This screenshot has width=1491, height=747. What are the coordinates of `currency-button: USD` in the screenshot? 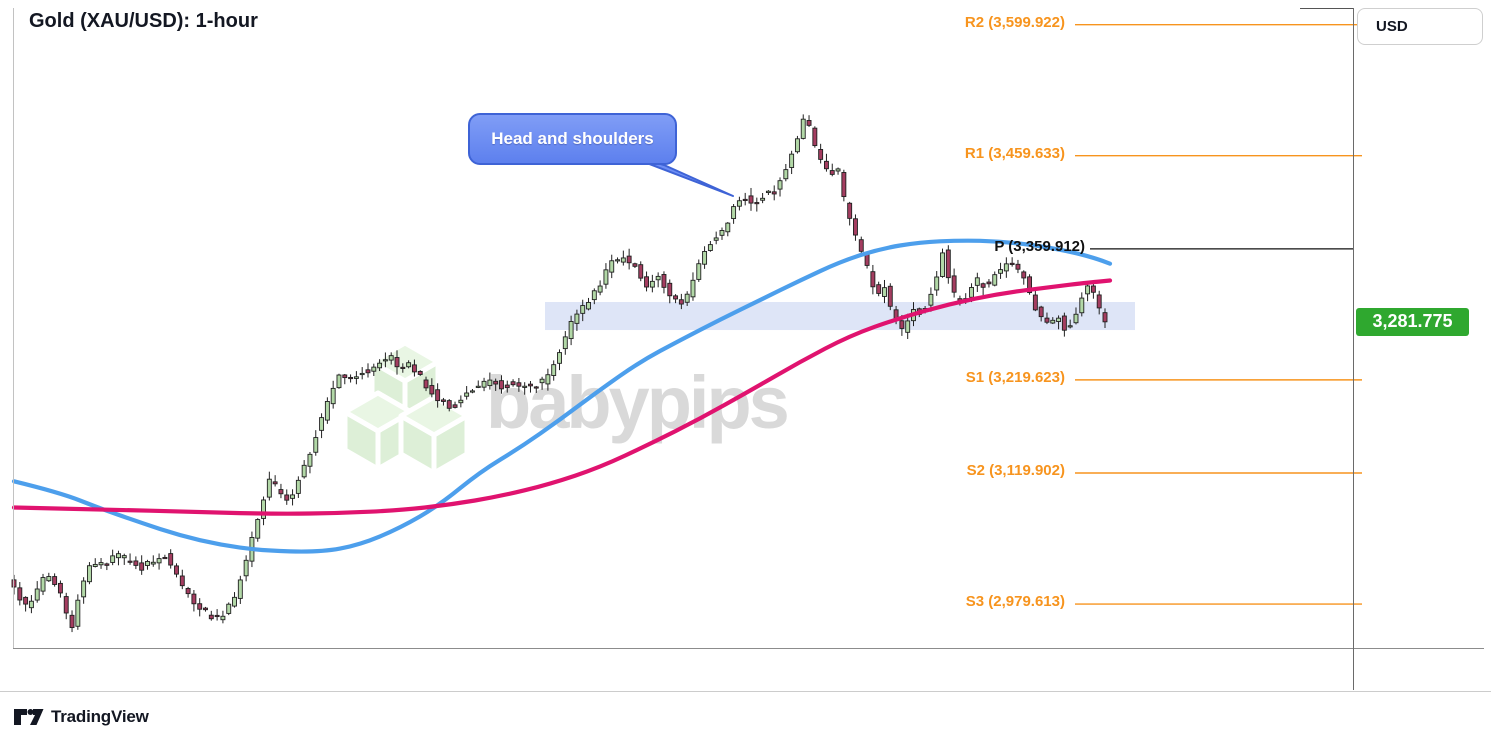 It's located at (1420, 26).